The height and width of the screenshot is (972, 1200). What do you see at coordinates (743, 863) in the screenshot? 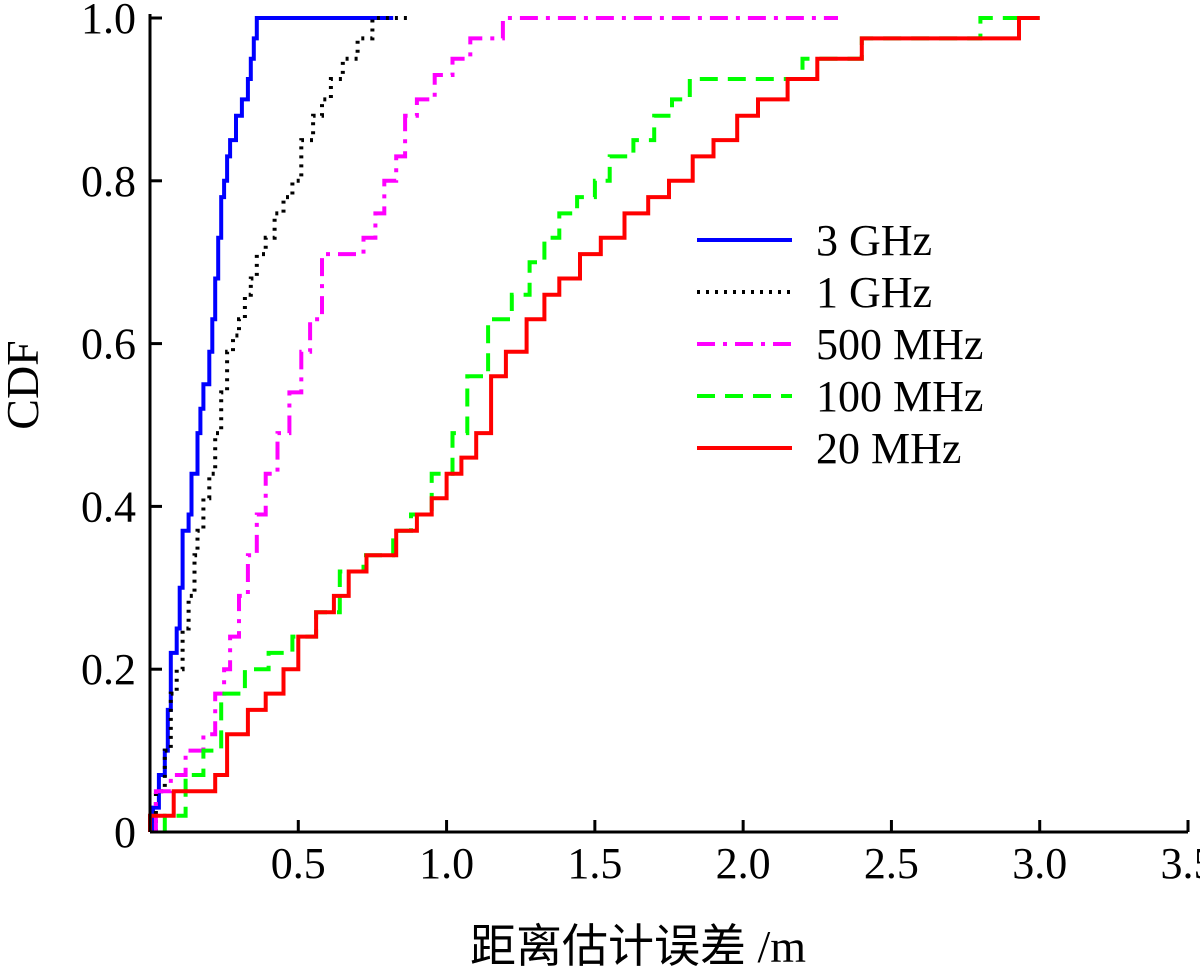
I see `x-tick-label: 2.0` at bounding box center [743, 863].